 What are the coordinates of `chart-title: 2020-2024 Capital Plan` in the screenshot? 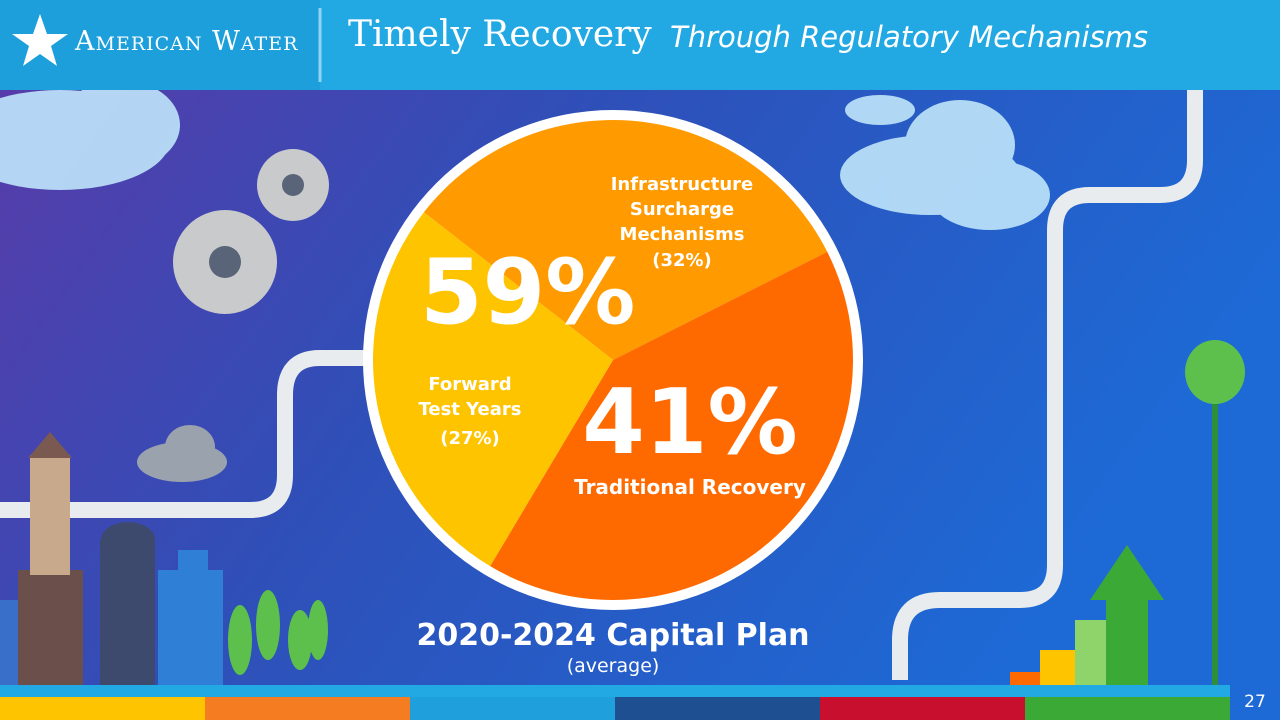 It's located at (613, 635).